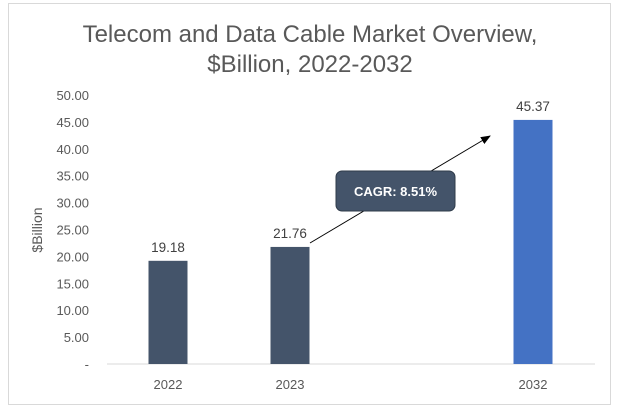  What do you see at coordinates (533, 106) in the screenshot?
I see `data-label-2032: 45.37` at bounding box center [533, 106].